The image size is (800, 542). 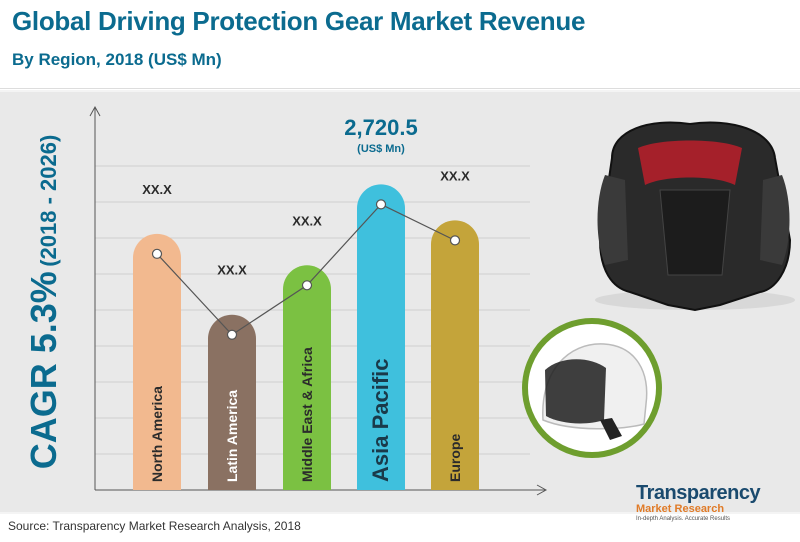 What do you see at coordinates (690, 162) in the screenshot?
I see `jacket-red-panel` at bounding box center [690, 162].